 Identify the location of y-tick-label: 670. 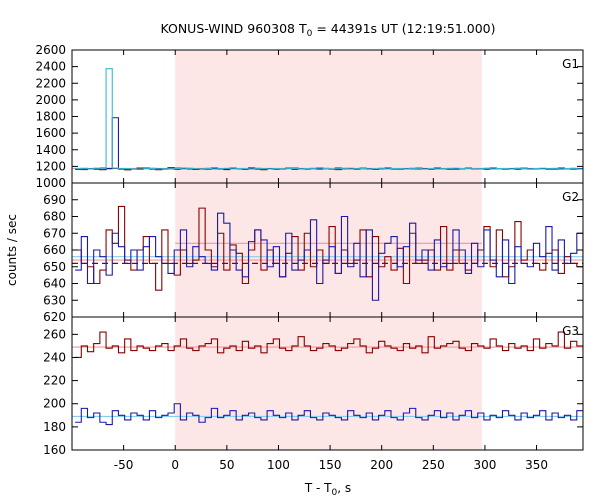
(54, 233).